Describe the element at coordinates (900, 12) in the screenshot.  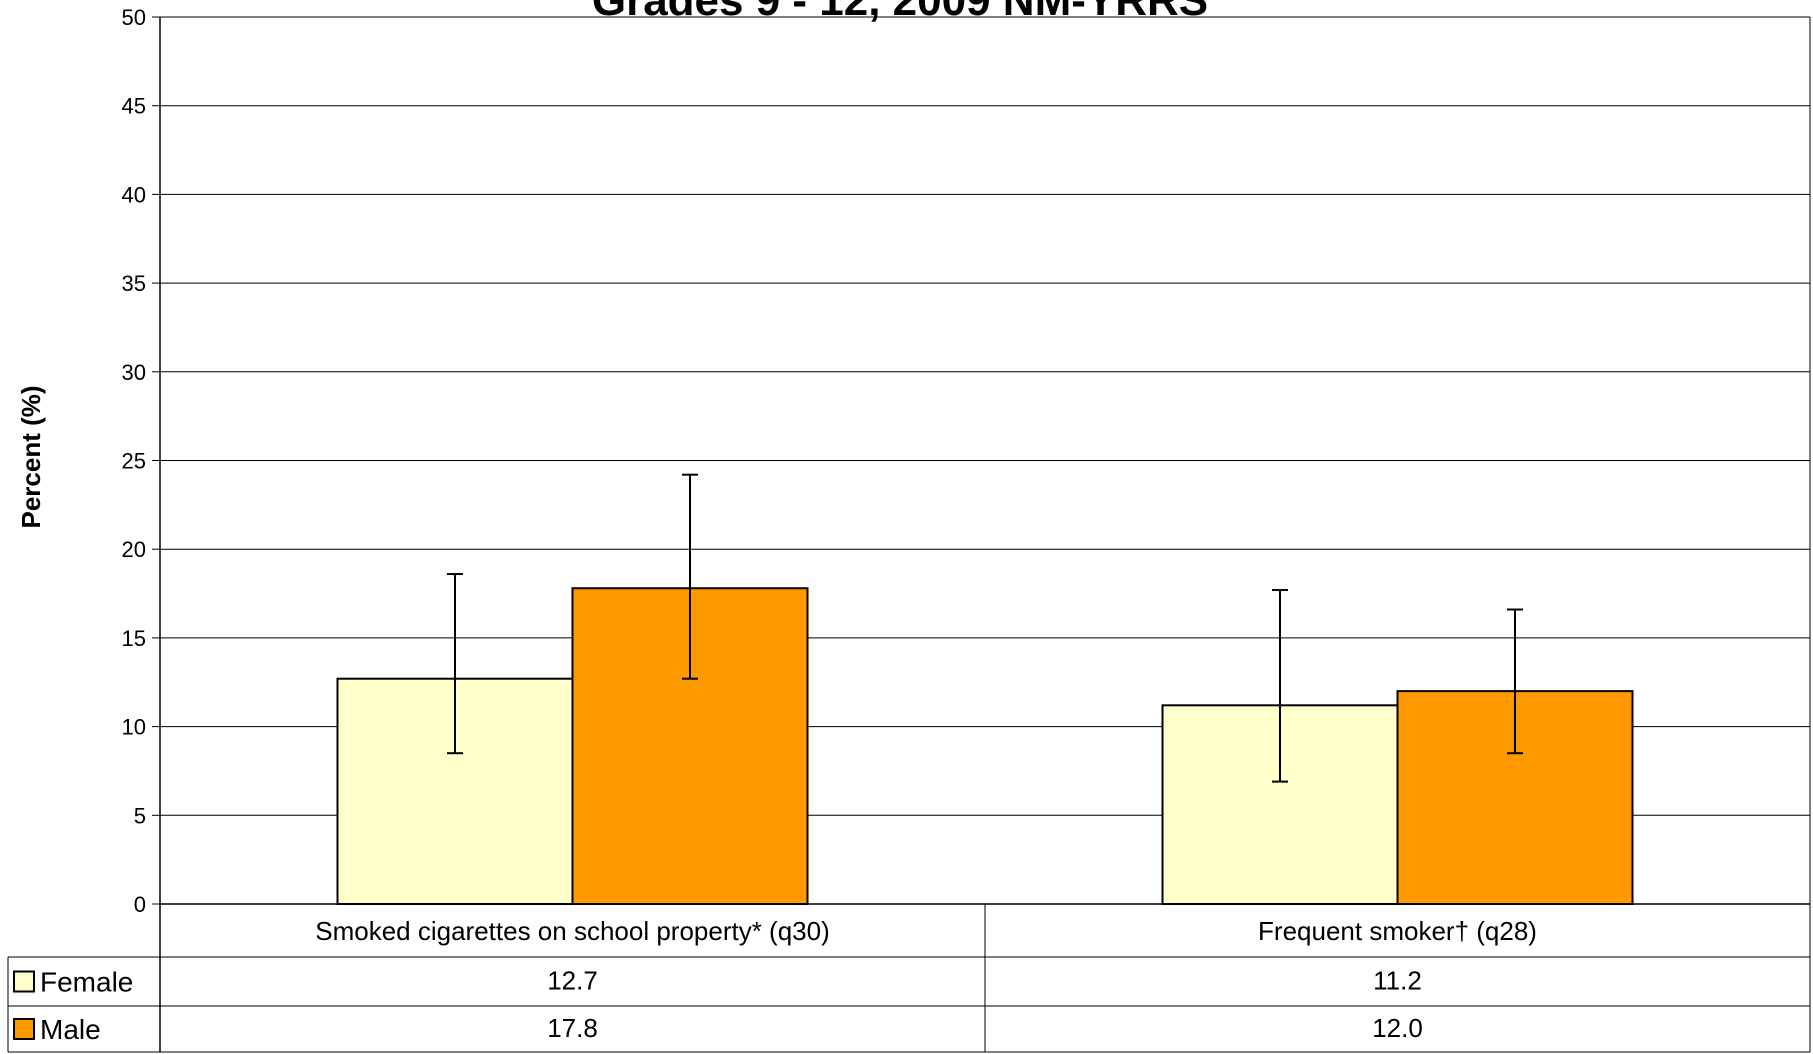
I see `chart-title: Grades 9 - 12, 2009 NM-YRRS` at that location.